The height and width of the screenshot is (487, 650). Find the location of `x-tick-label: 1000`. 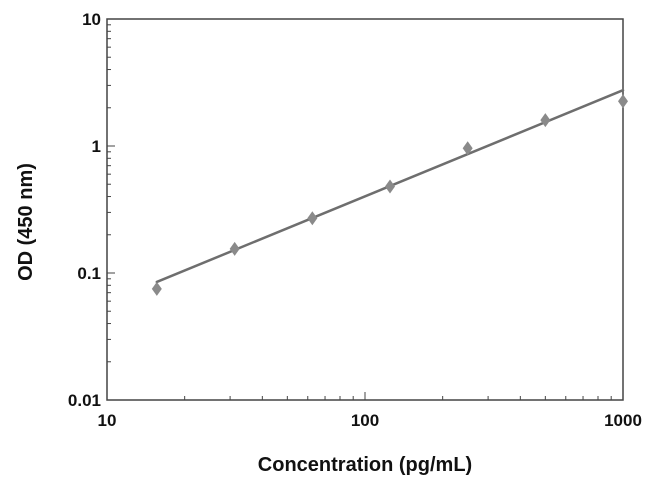

x-tick-label: 1000 is located at coordinates (623, 420).